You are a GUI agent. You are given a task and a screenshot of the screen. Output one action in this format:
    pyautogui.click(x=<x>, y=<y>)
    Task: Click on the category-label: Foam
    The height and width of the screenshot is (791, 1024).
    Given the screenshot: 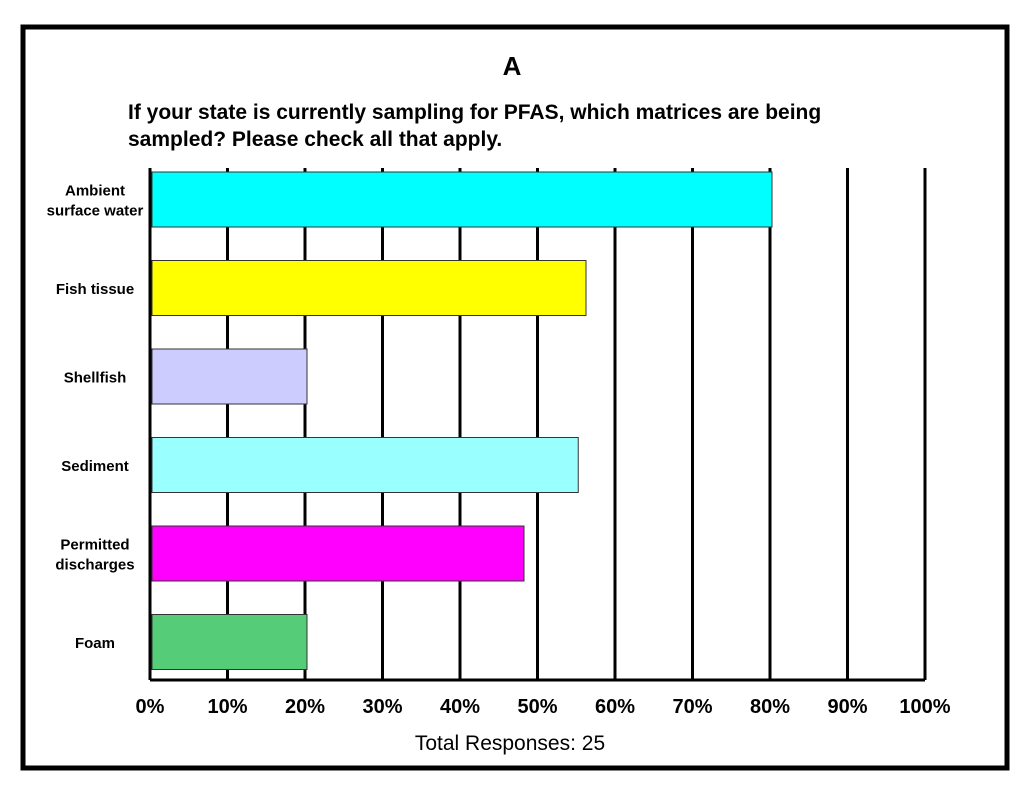 What is the action you would take?
    pyautogui.click(x=95, y=643)
    